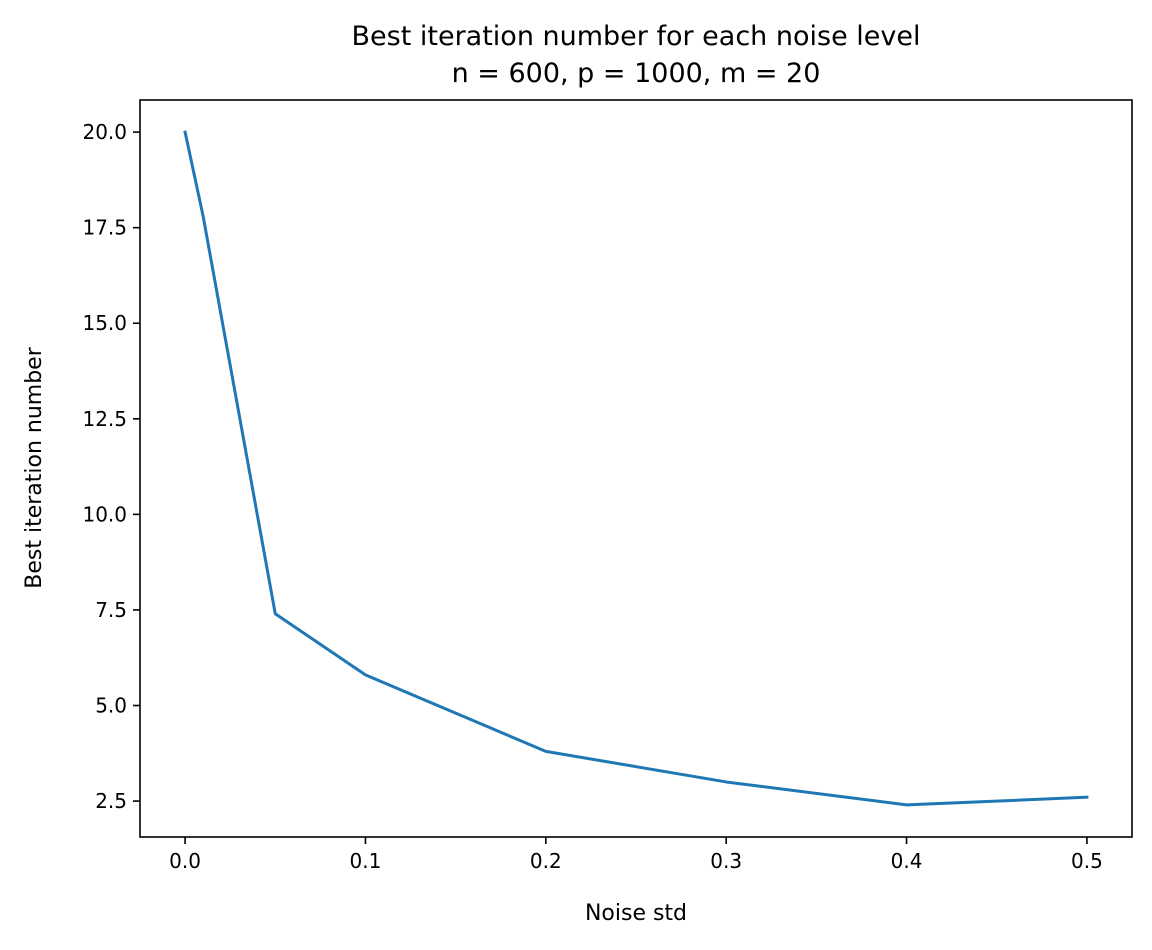  I want to click on chart-subtitle: n = 600, p = 1000, m = 20, so click(636, 73).